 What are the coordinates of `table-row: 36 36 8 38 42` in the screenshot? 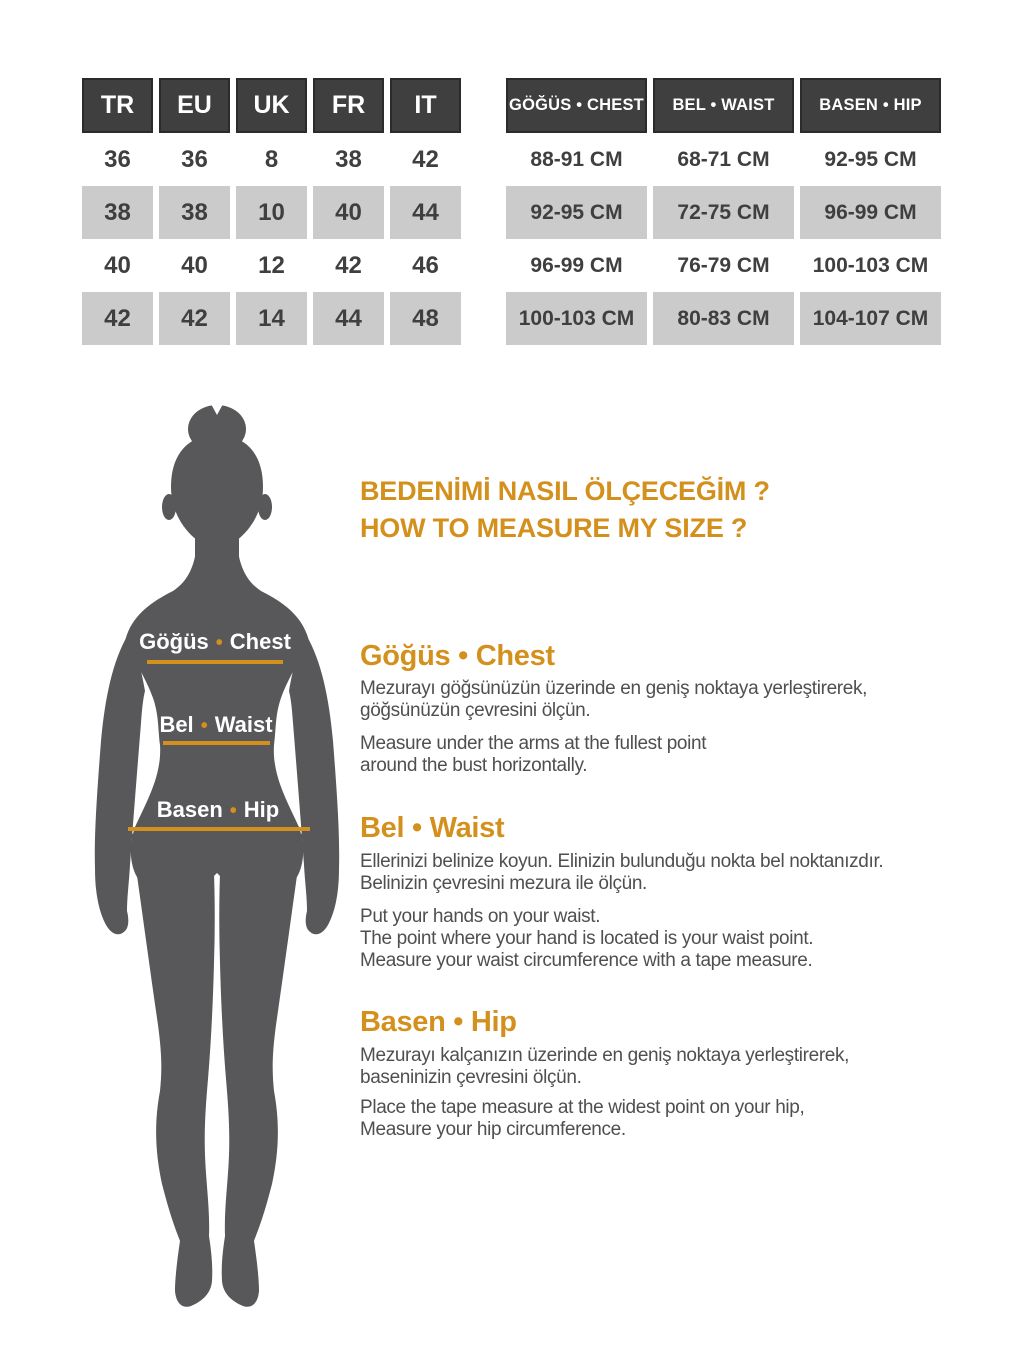 It's located at (271, 159).